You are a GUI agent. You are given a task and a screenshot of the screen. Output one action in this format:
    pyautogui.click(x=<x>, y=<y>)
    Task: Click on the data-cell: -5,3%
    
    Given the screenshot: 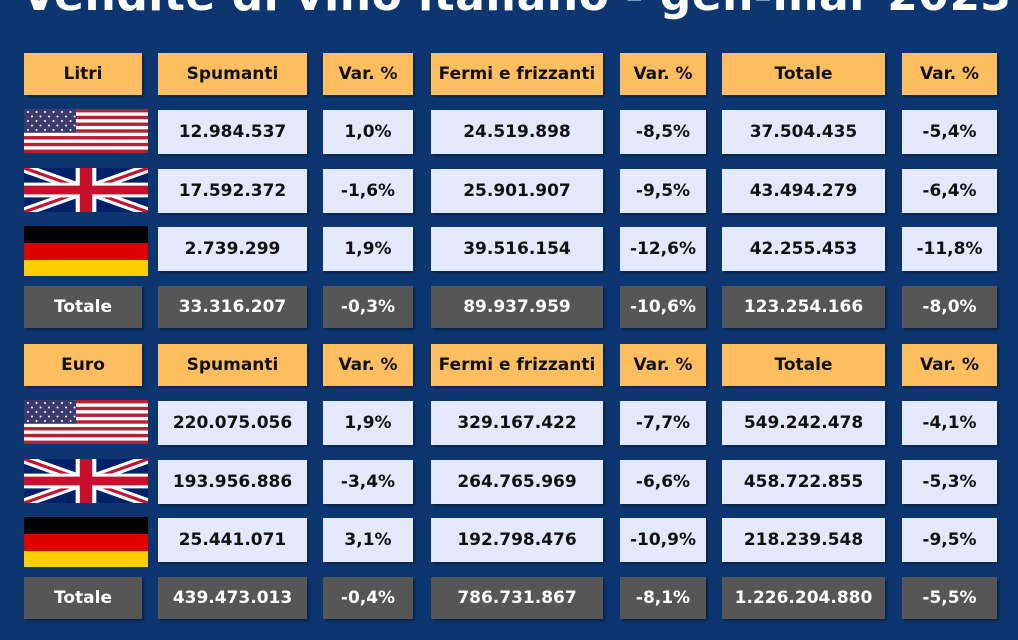 What is the action you would take?
    pyautogui.click(x=949, y=482)
    